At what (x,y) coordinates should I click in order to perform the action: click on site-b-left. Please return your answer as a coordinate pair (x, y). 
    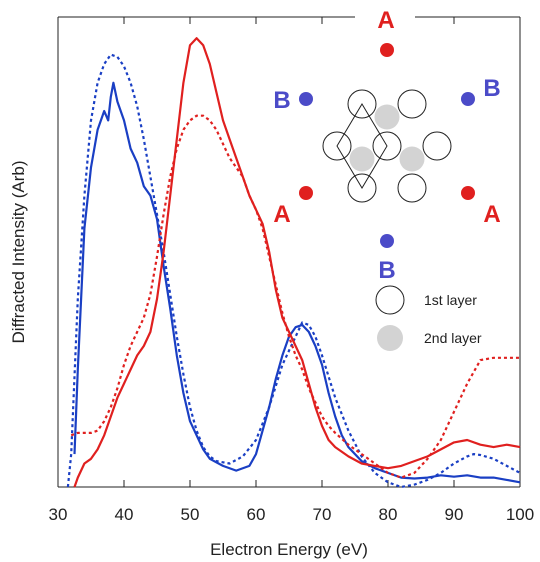
    Looking at the image, I should click on (306, 99).